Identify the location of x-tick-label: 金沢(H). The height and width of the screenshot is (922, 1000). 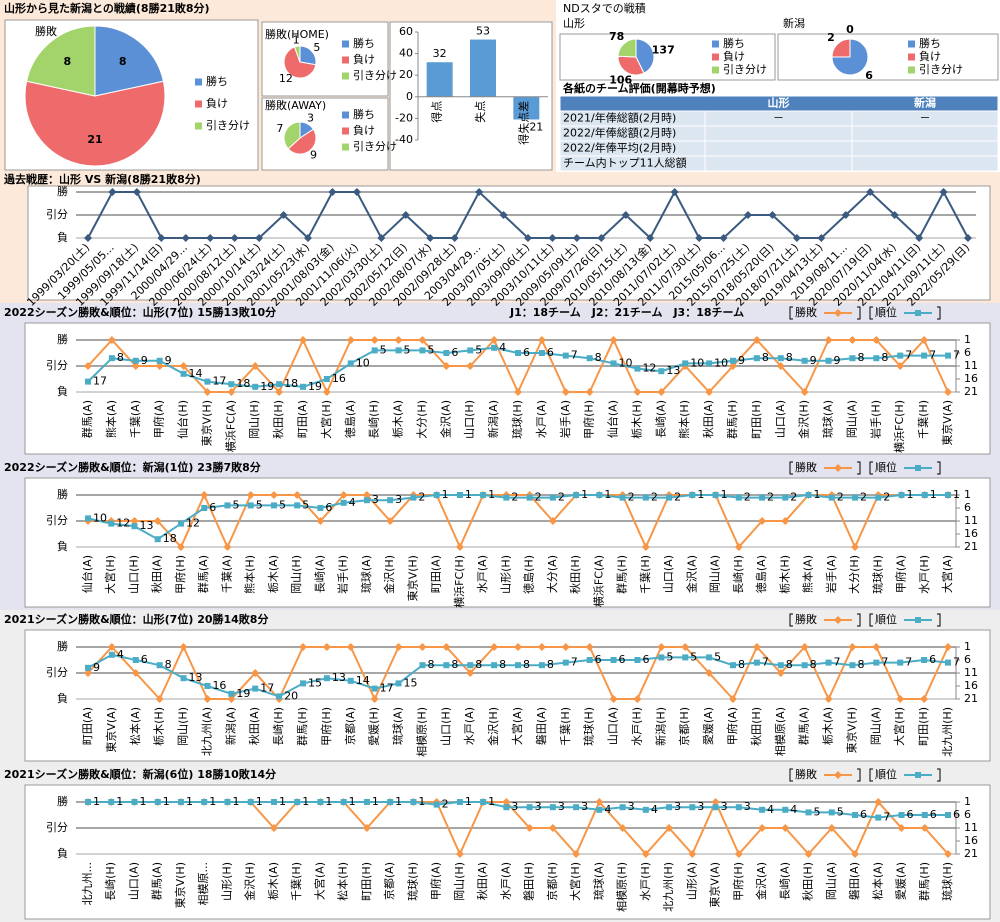
(389, 574).